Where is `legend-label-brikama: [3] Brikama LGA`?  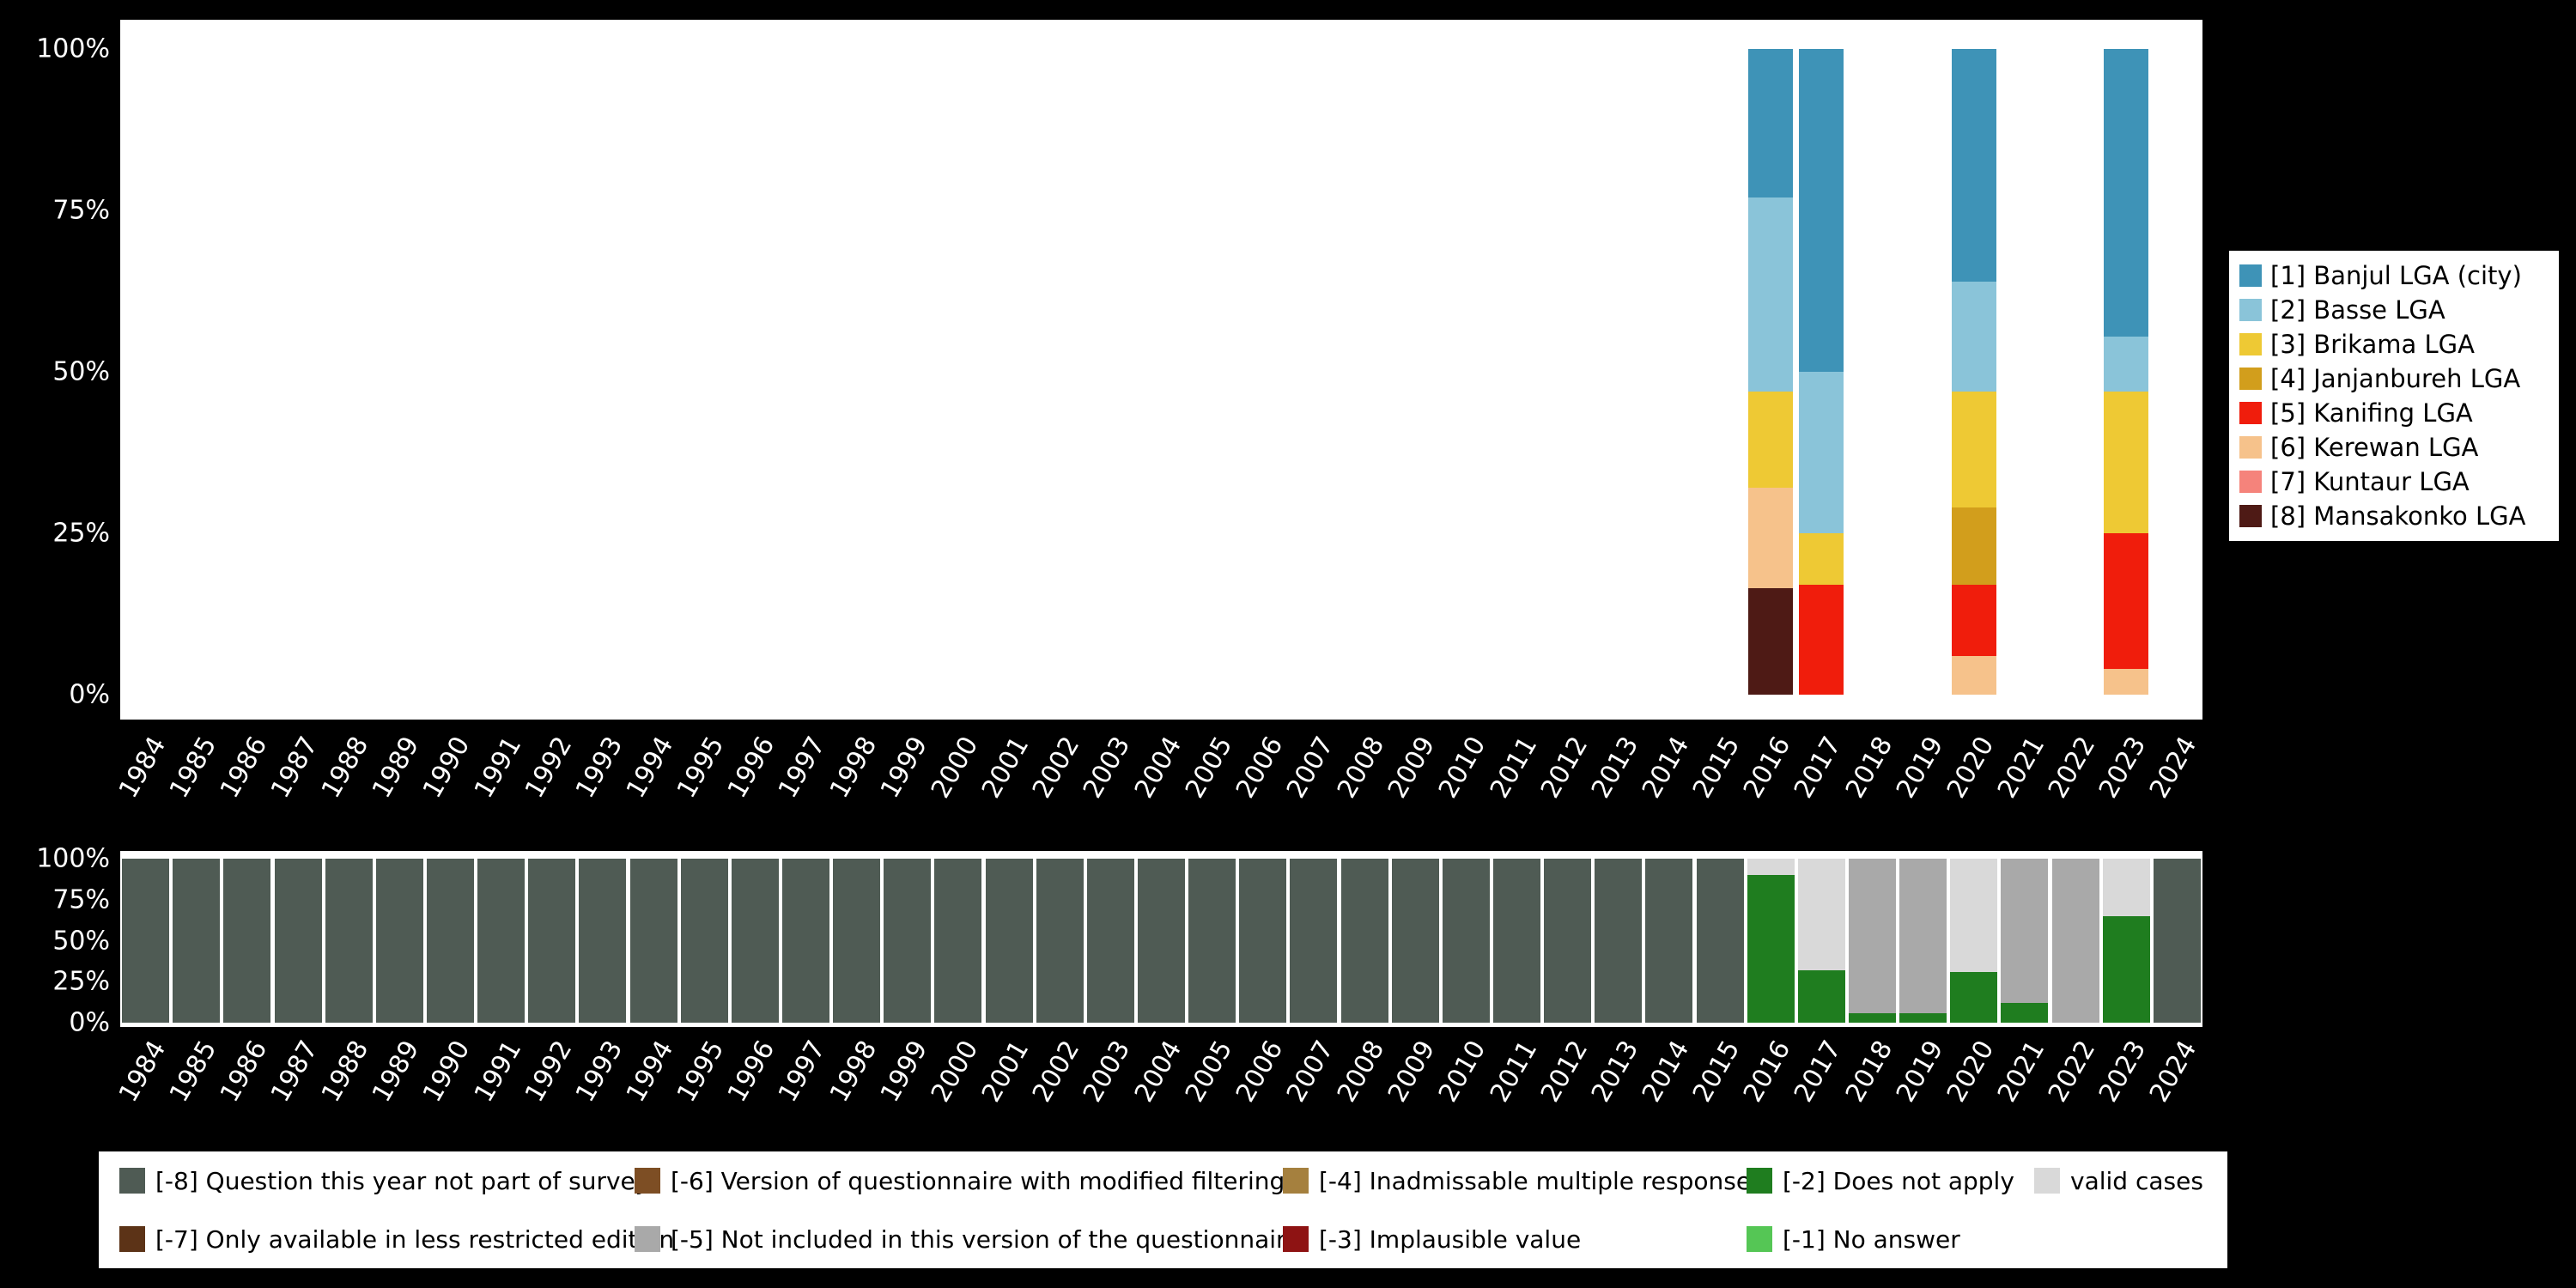 legend-label-brikama: [3] Brikama LGA is located at coordinates (2372, 345).